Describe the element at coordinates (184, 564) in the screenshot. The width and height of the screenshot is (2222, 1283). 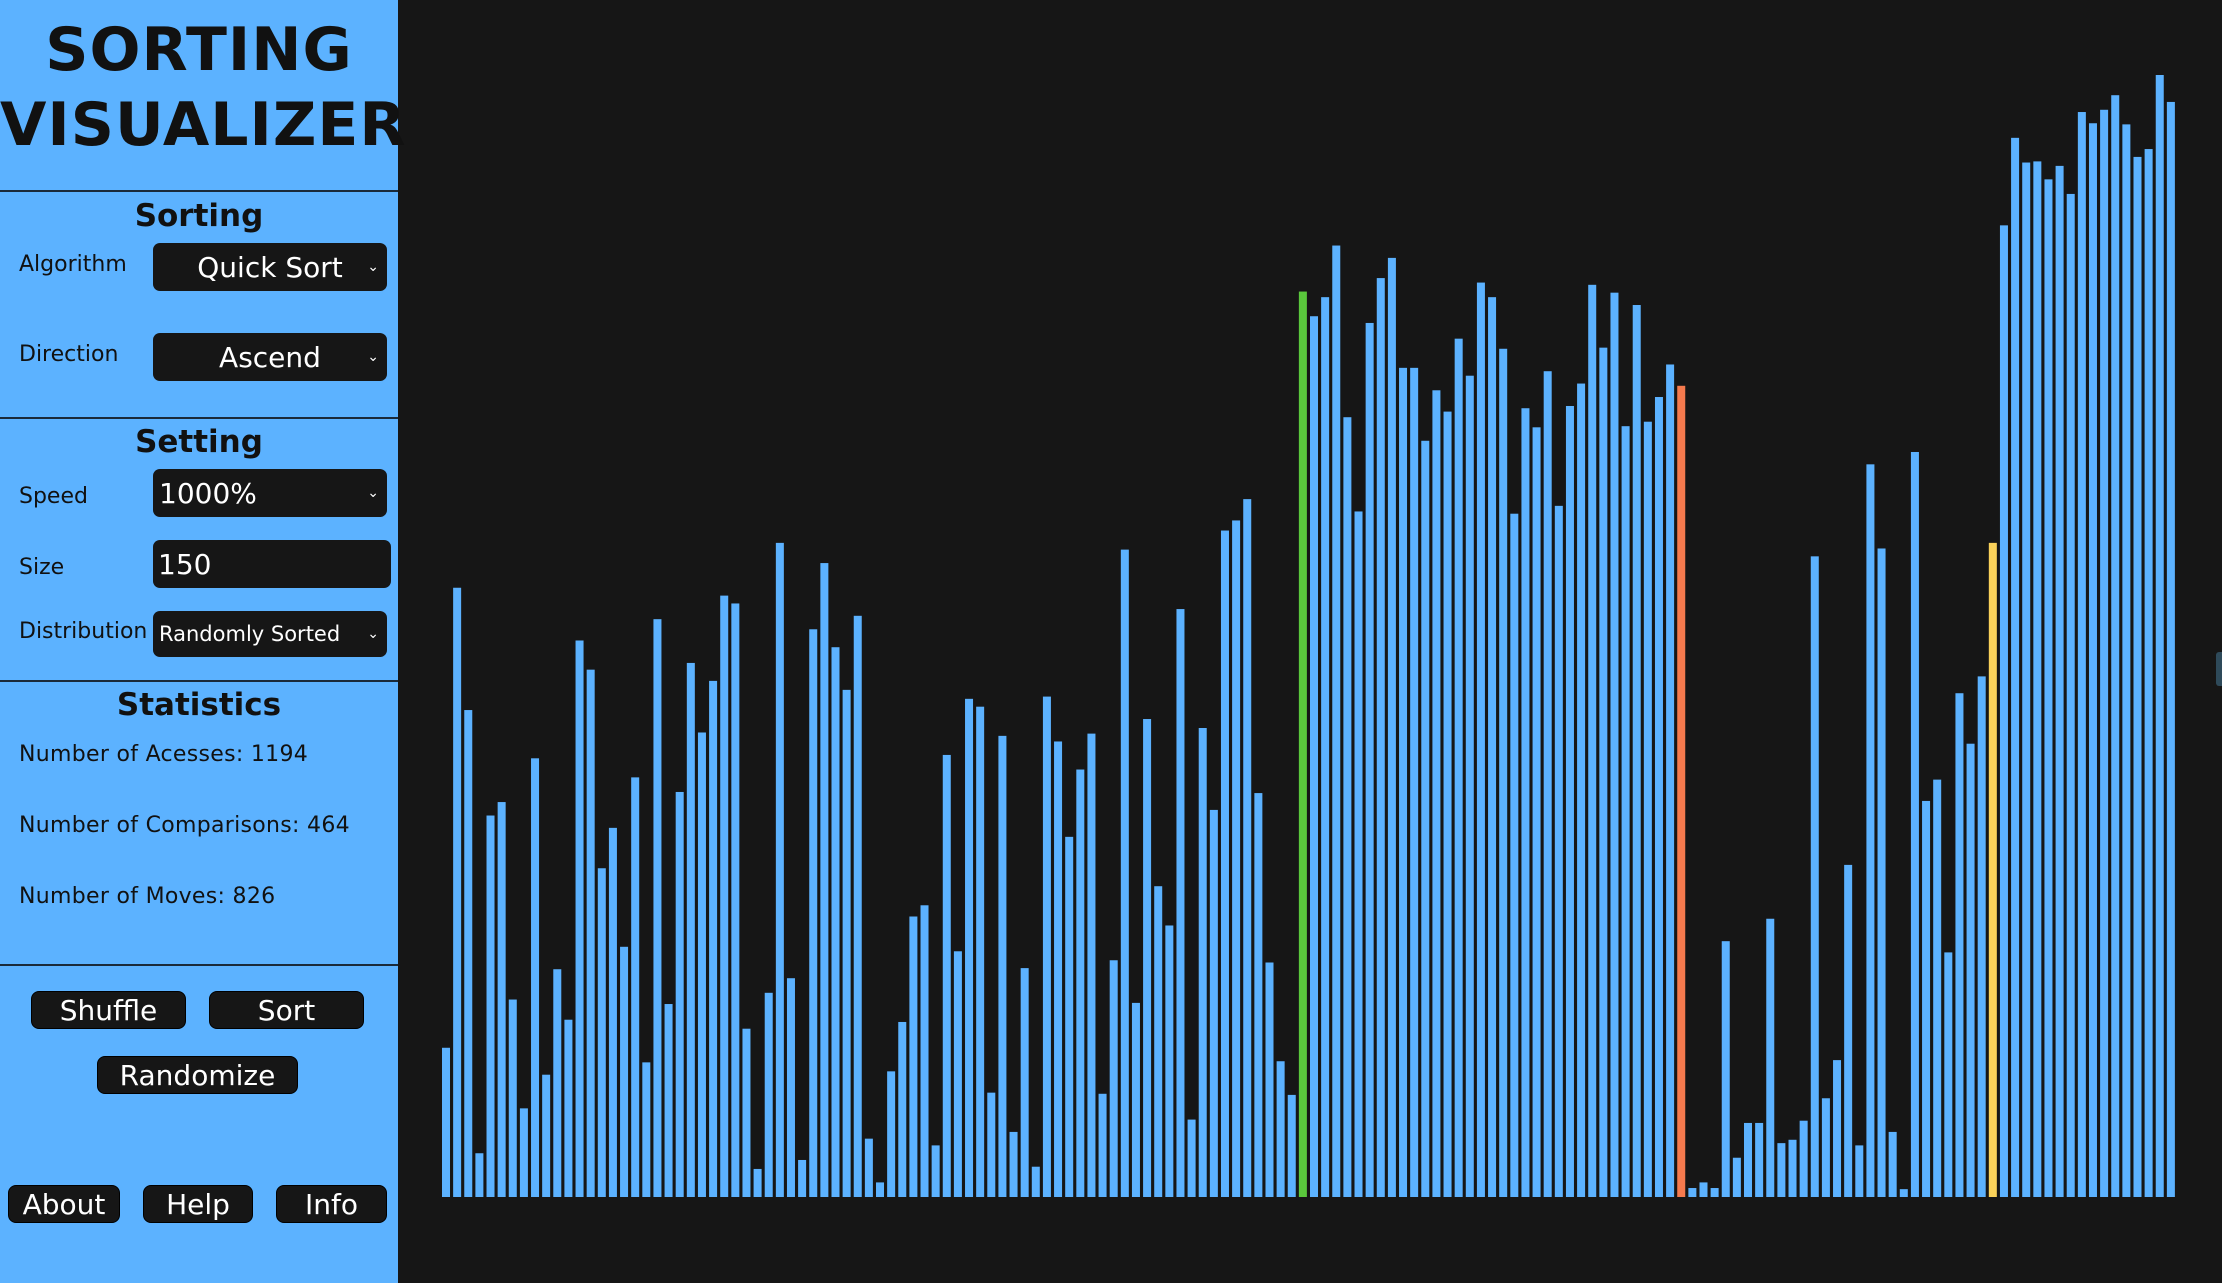
I see `size-input-value: 150` at that location.